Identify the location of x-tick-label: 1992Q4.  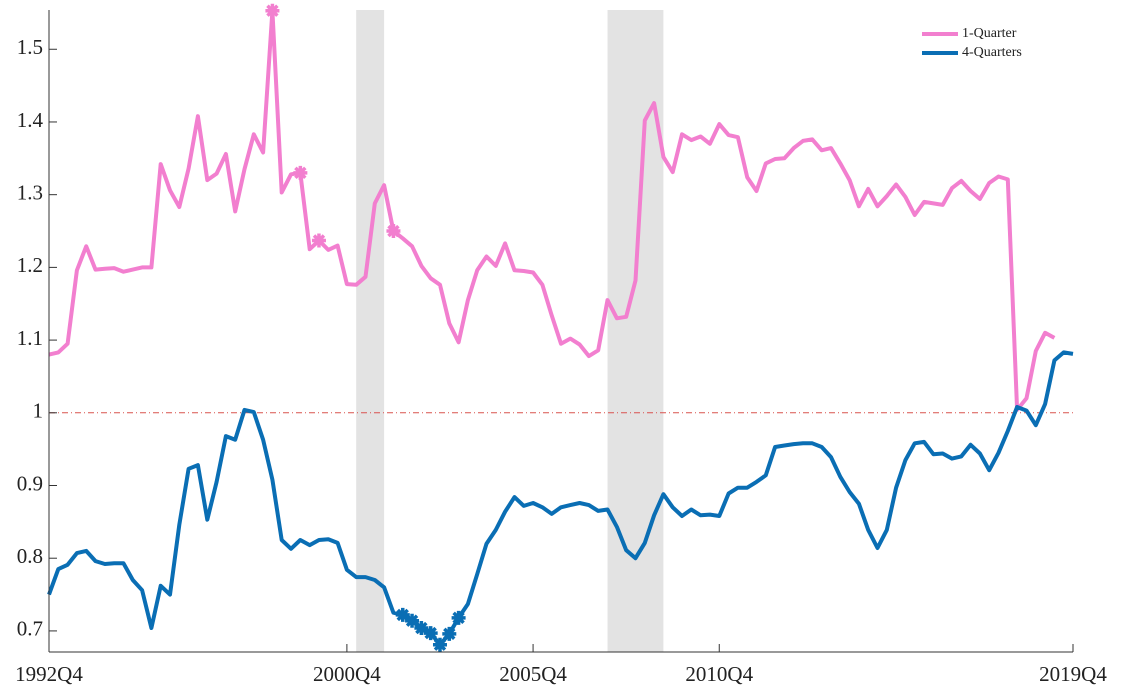
(49, 674).